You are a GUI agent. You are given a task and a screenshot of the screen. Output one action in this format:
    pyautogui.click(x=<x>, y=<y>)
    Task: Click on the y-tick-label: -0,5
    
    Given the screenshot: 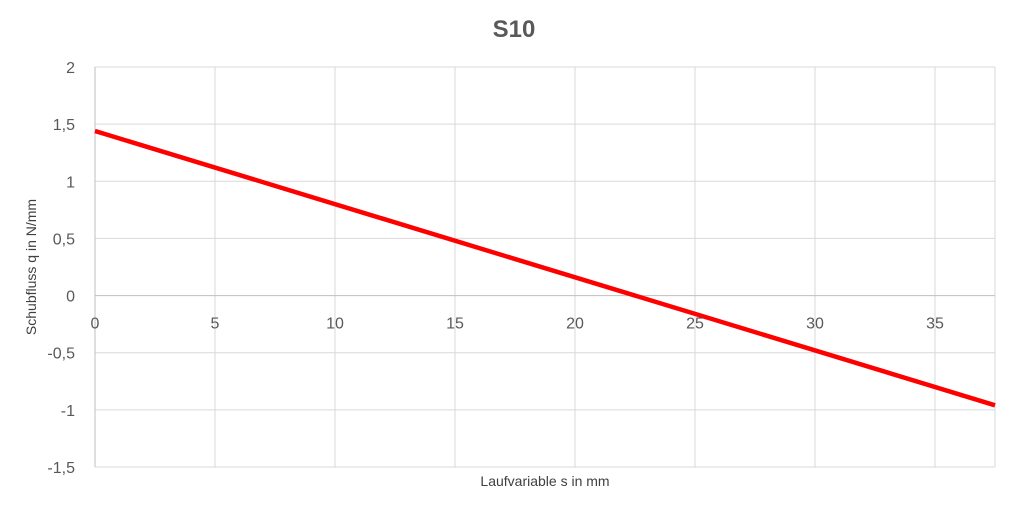 What is the action you would take?
    pyautogui.click(x=61, y=354)
    